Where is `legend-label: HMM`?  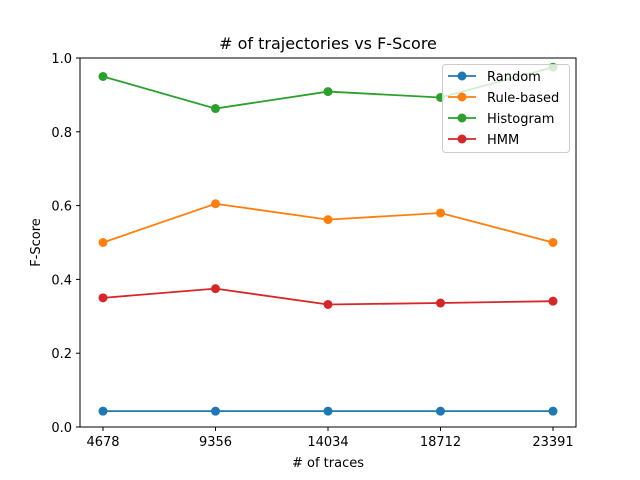 legend-label: HMM is located at coordinates (503, 140).